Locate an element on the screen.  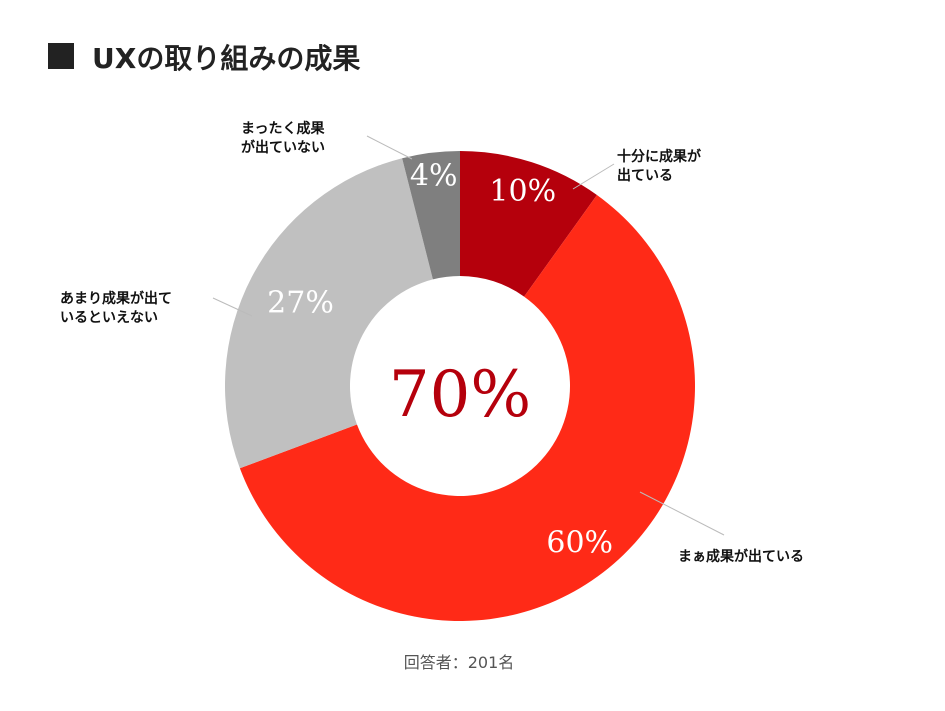
percent-label-2: 60% is located at coordinates (579, 542).